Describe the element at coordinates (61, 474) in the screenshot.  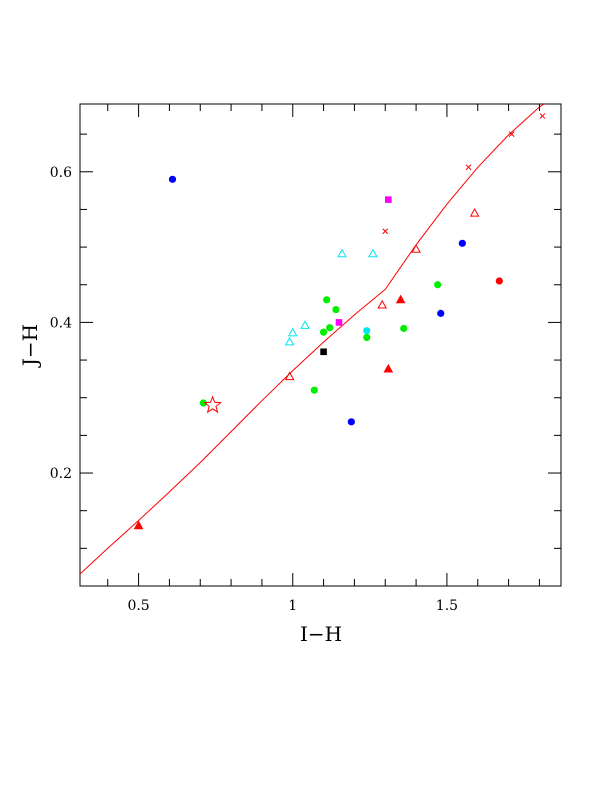
I see `y-tick-label: 0.2` at that location.